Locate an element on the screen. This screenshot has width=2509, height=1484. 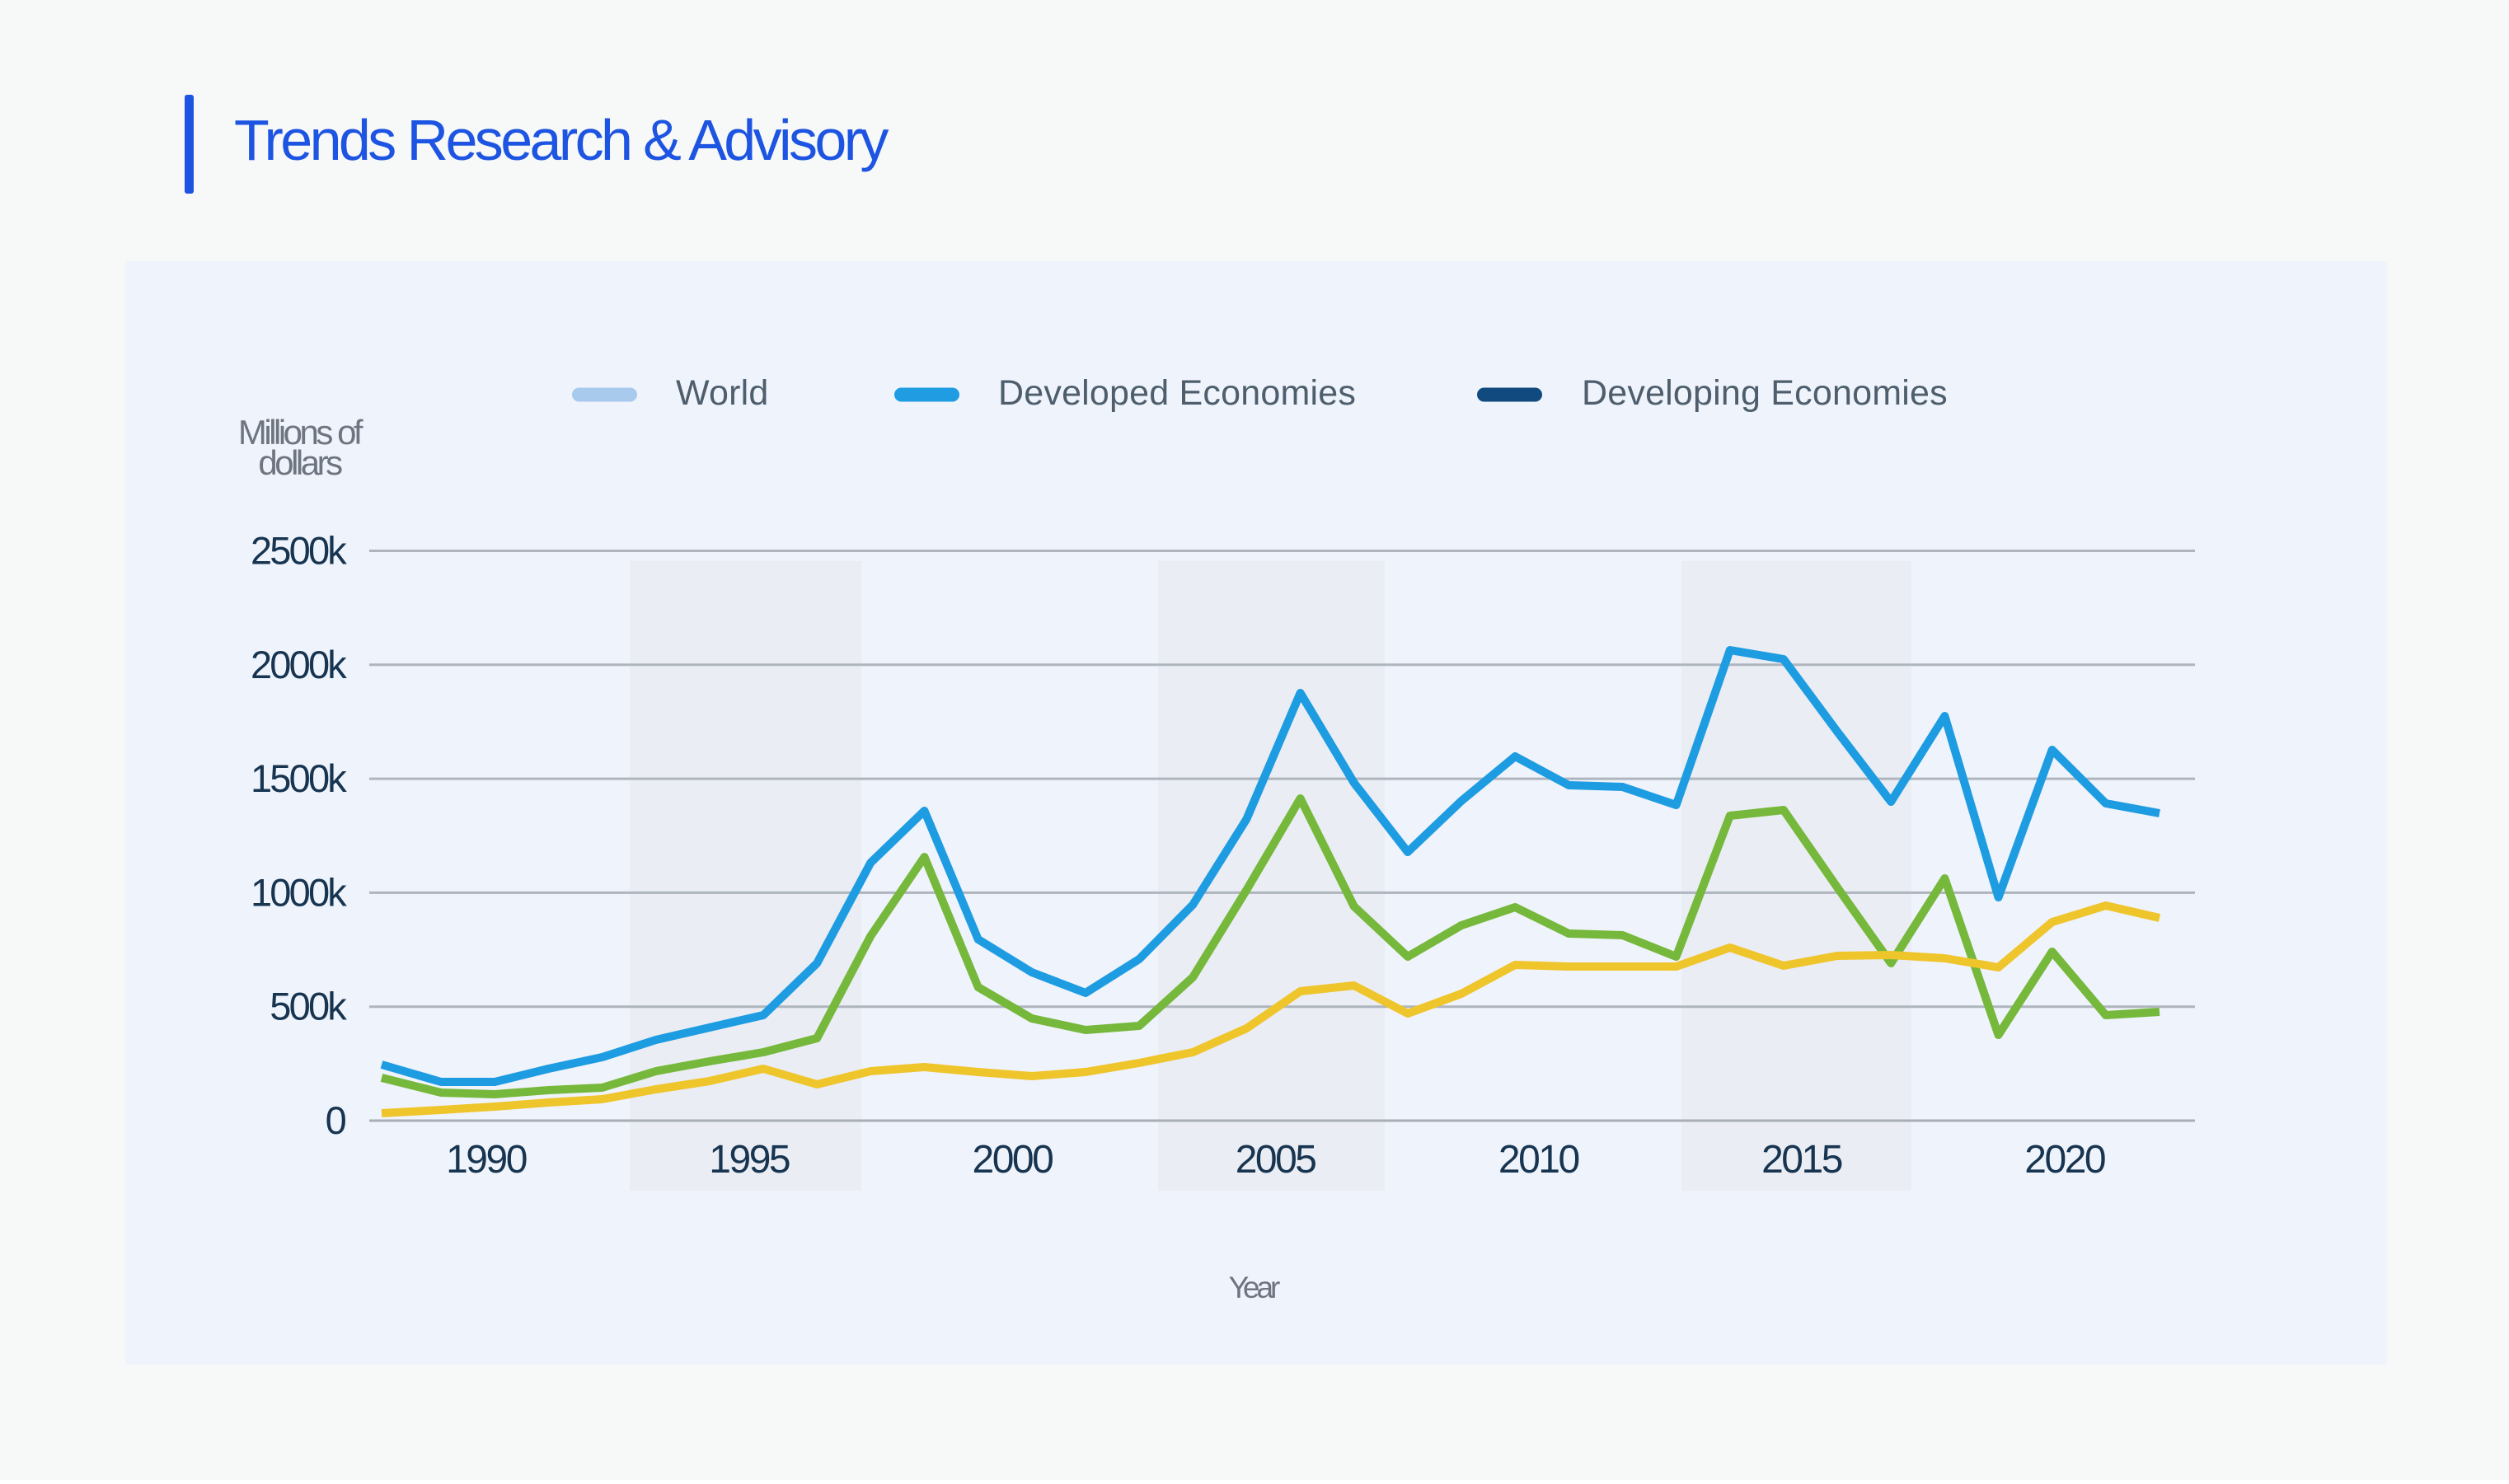
svg-text: 2005 is located at coordinates (1276, 1160).